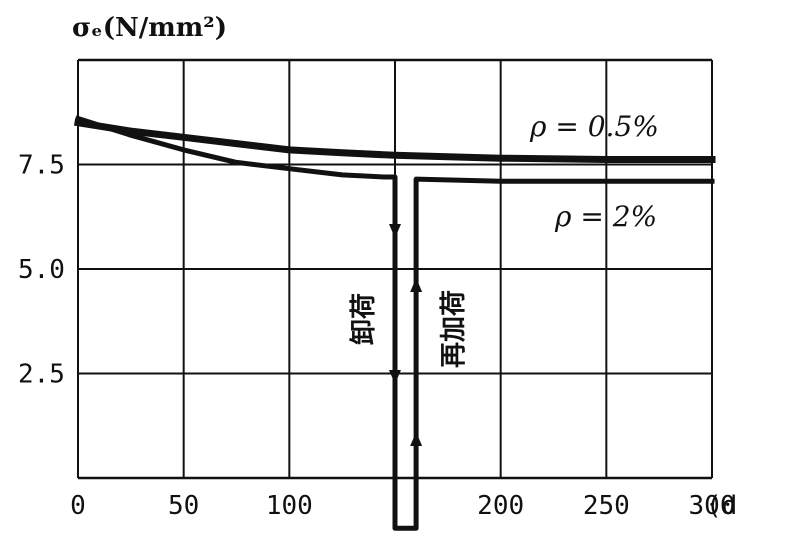 This screenshot has width=800, height=544. What do you see at coordinates (41, 166) in the screenshot?
I see `y-tick-label: 7.5` at bounding box center [41, 166].